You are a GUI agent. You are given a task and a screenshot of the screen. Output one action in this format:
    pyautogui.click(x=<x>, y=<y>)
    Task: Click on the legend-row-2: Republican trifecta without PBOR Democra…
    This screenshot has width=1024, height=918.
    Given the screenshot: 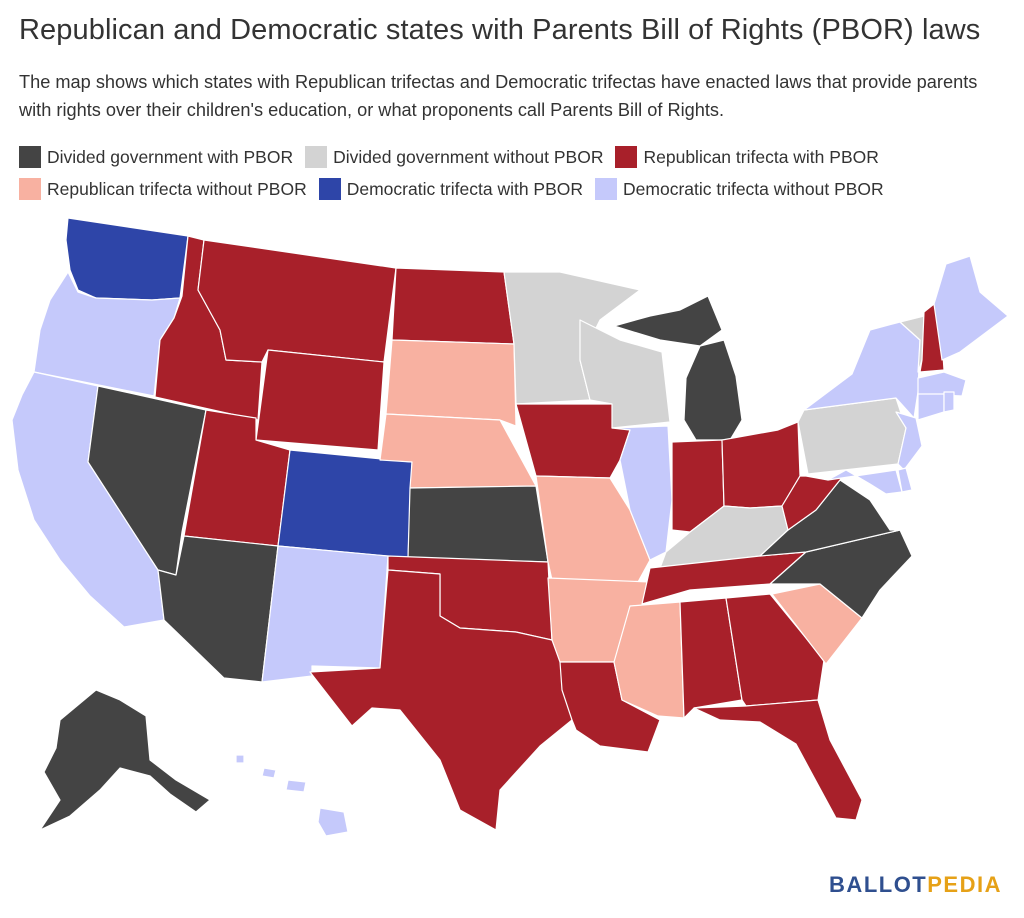 What is the action you would take?
    pyautogui.click(x=519, y=189)
    